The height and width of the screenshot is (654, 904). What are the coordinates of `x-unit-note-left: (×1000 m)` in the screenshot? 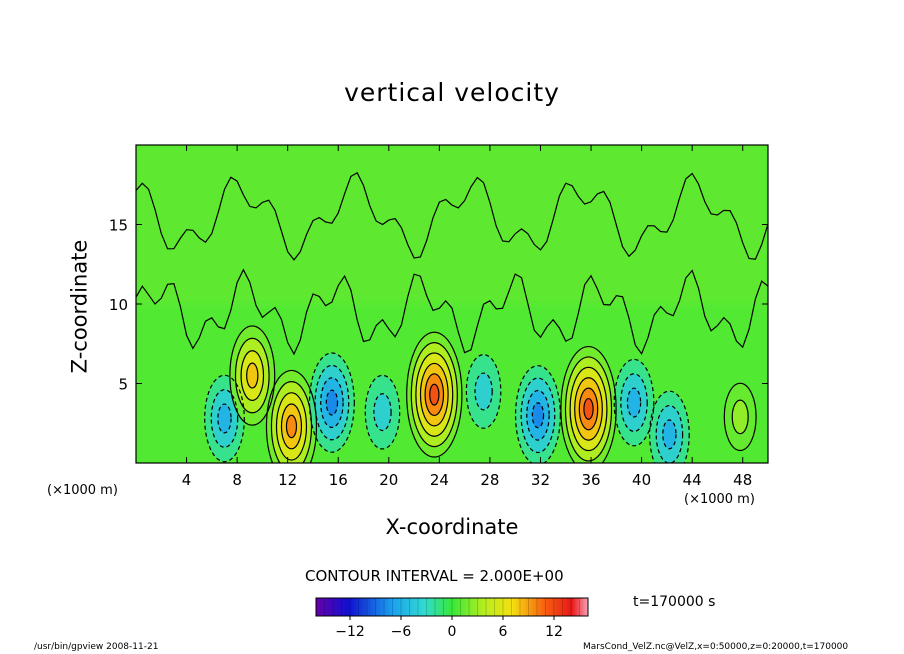 It's located at (82, 490).